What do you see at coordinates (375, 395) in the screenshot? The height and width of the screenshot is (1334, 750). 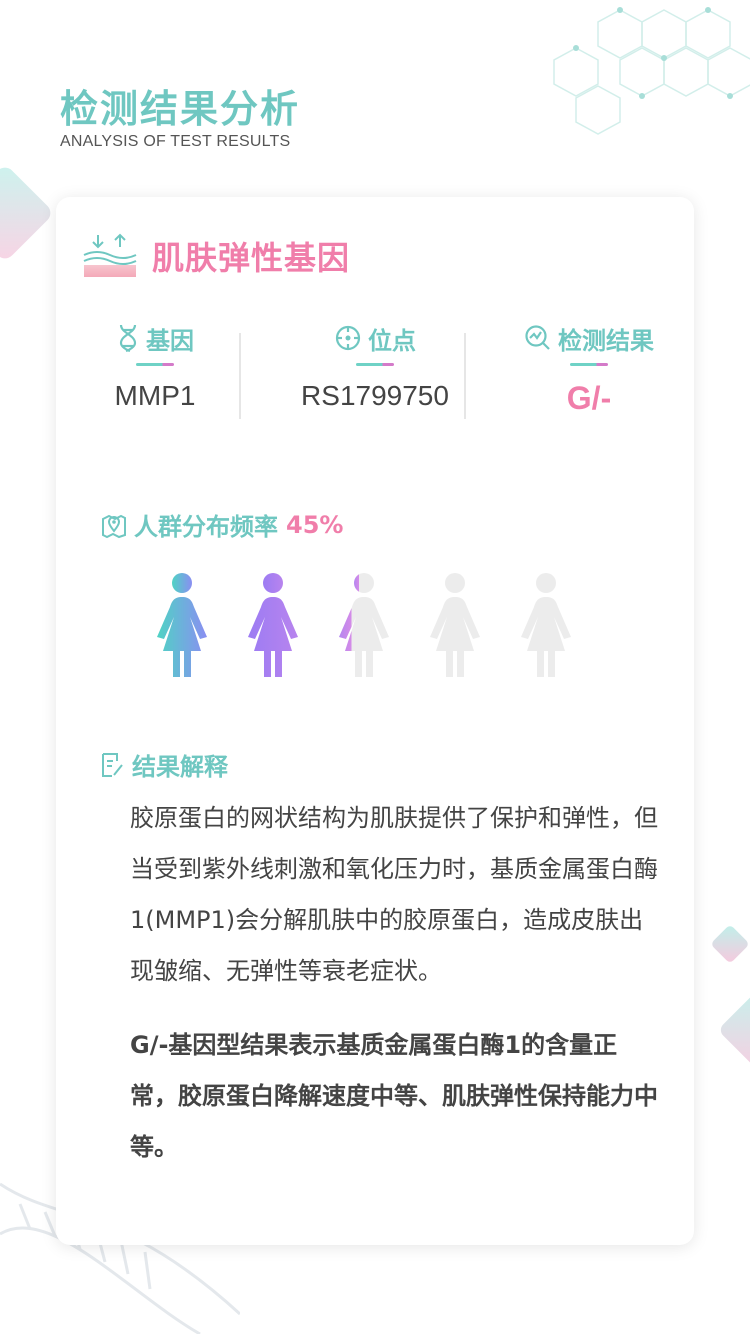 I see `locus-value: RS1799750` at bounding box center [375, 395].